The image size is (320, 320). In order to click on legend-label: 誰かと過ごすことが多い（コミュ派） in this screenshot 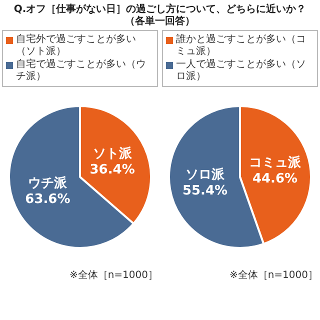, I will do `click(241, 46)`.